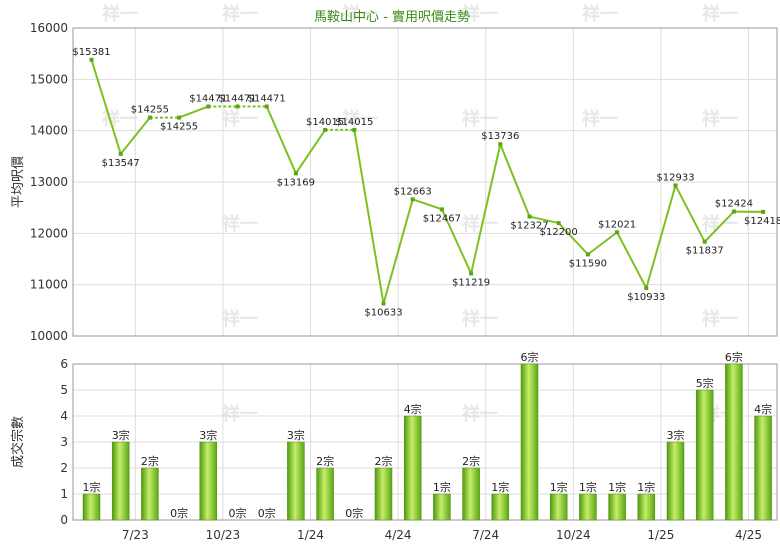  I want to click on x-tick-label: 4/24, so click(398, 535).